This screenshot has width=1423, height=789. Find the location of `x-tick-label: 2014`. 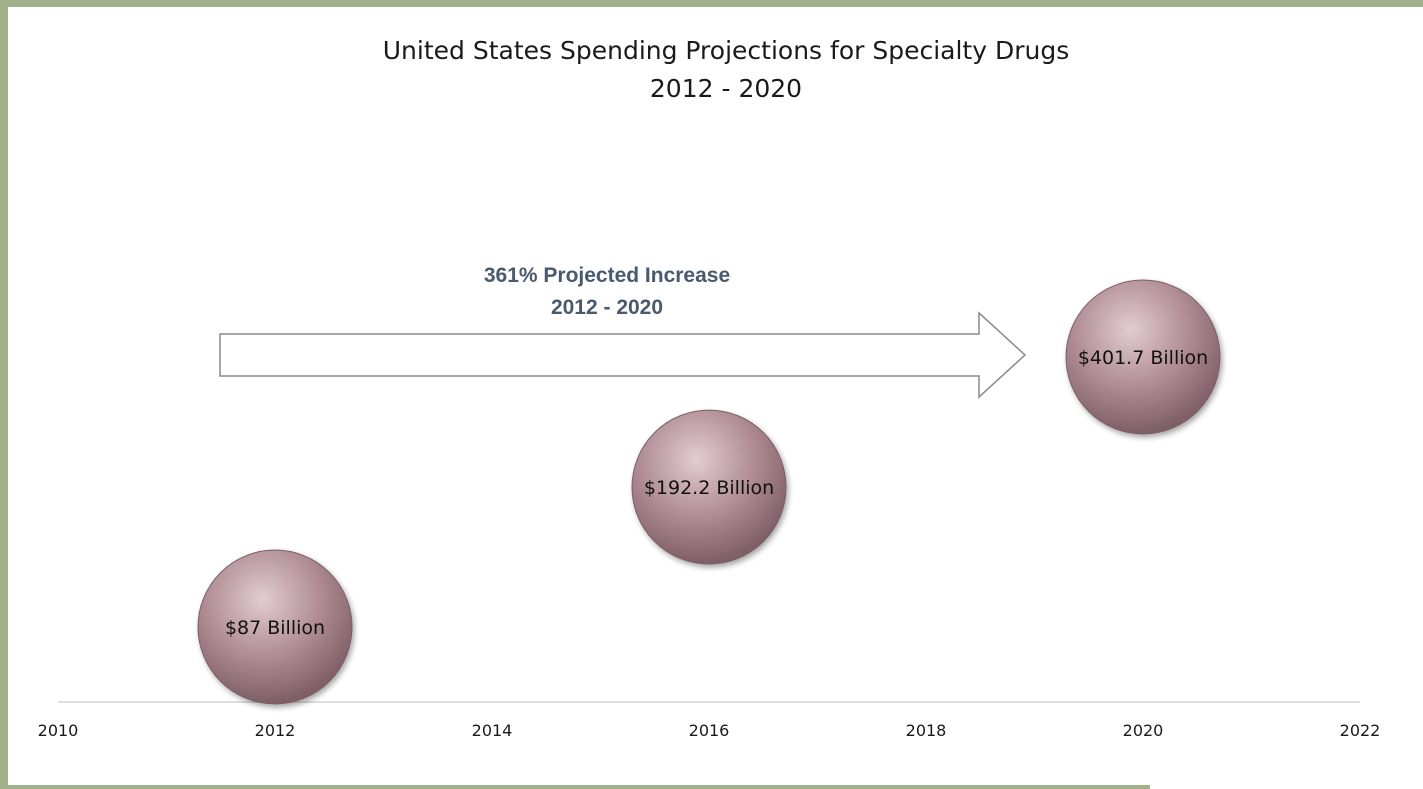

x-tick-label: 2014 is located at coordinates (492, 730).